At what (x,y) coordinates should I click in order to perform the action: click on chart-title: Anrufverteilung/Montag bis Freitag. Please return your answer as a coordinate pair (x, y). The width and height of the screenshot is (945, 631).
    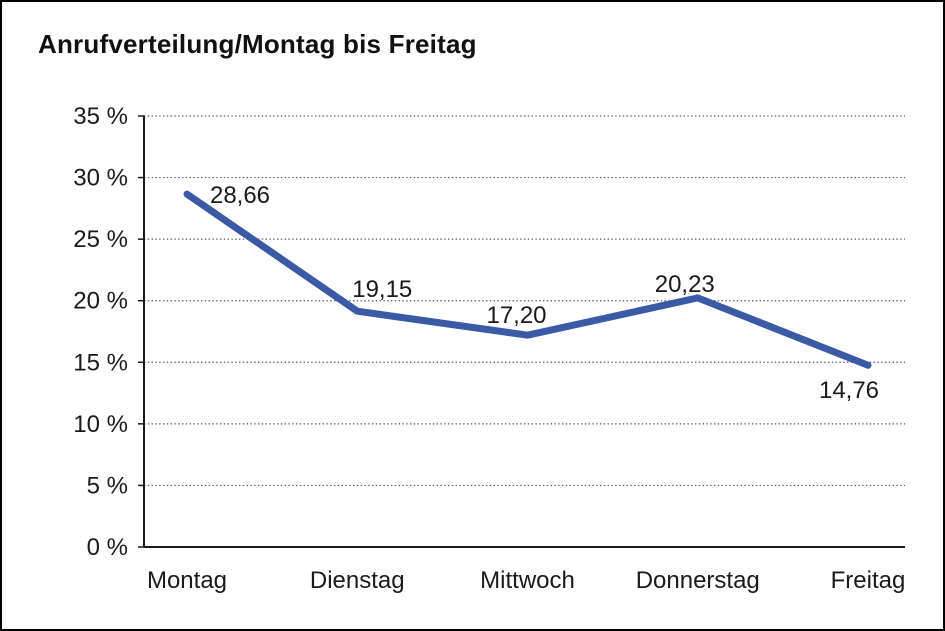
    Looking at the image, I should click on (257, 44).